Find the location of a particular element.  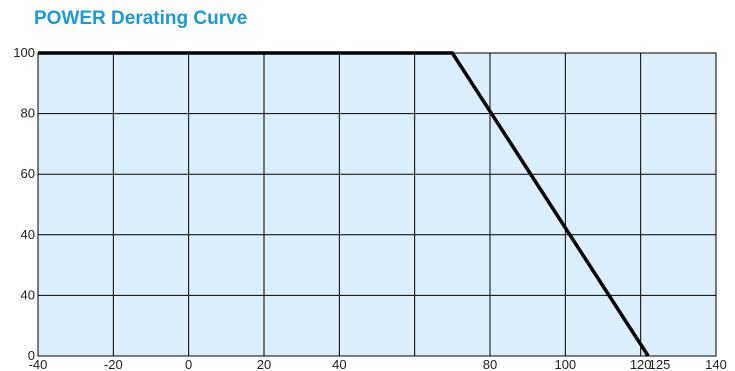

x-tick-label: -40 is located at coordinates (38, 364).